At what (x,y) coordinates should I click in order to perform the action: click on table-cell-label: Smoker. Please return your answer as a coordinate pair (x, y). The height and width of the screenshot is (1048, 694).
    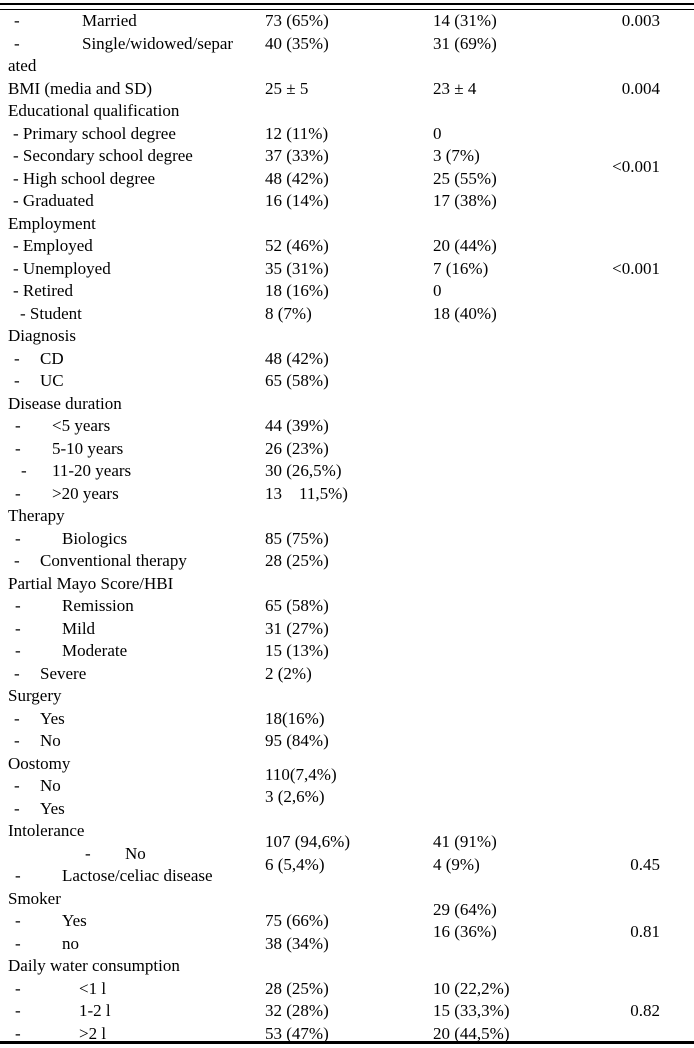
    Looking at the image, I should click on (34, 898).